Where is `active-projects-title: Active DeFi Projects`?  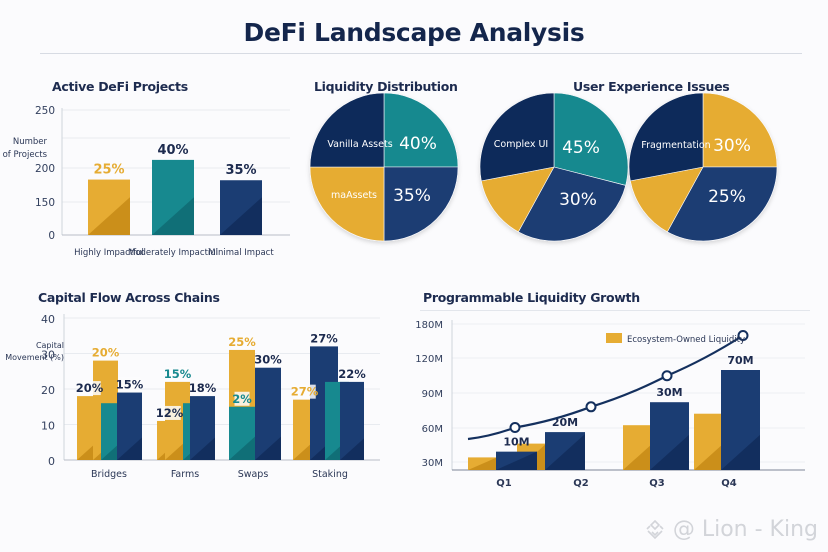
active-projects-title: Active DeFi Projects is located at coordinates (120, 86).